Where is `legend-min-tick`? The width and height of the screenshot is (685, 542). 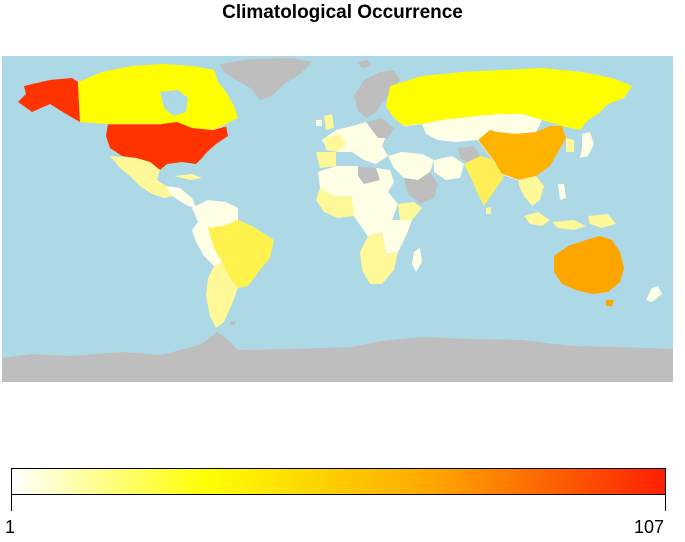
legend-min-tick is located at coordinates (11, 503).